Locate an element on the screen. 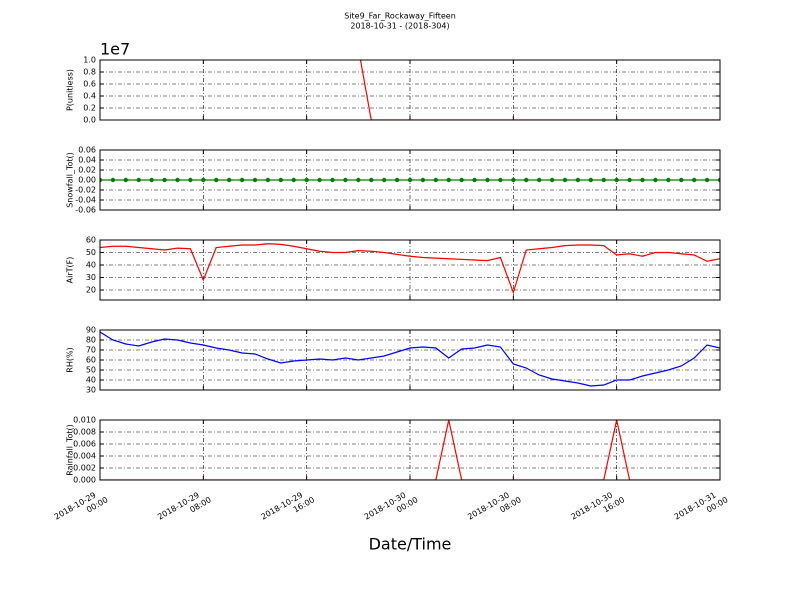 The width and height of the screenshot is (800, 600). y-axis-label: P(unitless) is located at coordinates (70, 90).